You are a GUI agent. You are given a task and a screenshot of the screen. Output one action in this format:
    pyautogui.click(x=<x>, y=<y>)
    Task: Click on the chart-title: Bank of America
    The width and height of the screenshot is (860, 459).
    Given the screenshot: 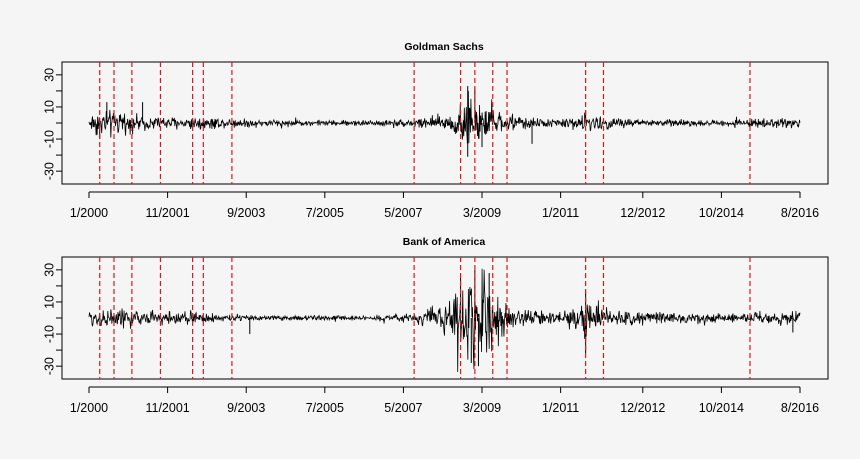 What is the action you would take?
    pyautogui.click(x=444, y=242)
    